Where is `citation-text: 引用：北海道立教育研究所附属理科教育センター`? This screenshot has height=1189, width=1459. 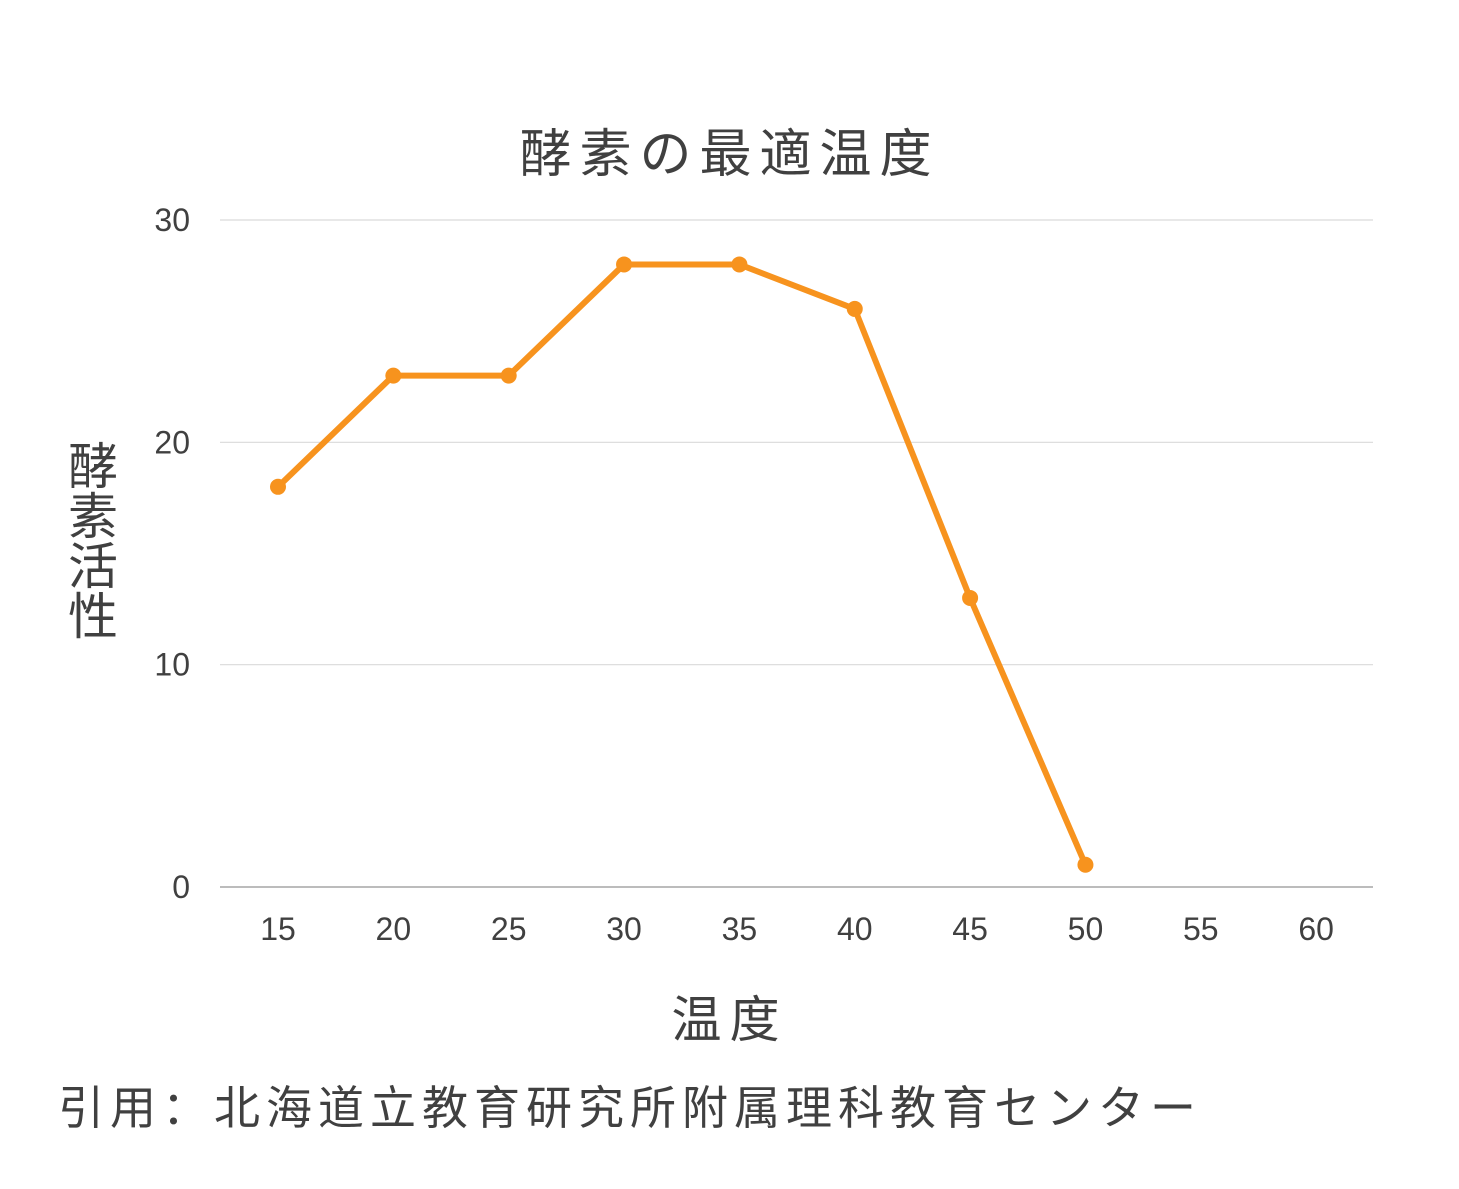 citation-text: 引用：北海道立教育研究所附属理科教育センター is located at coordinates (630, 1108).